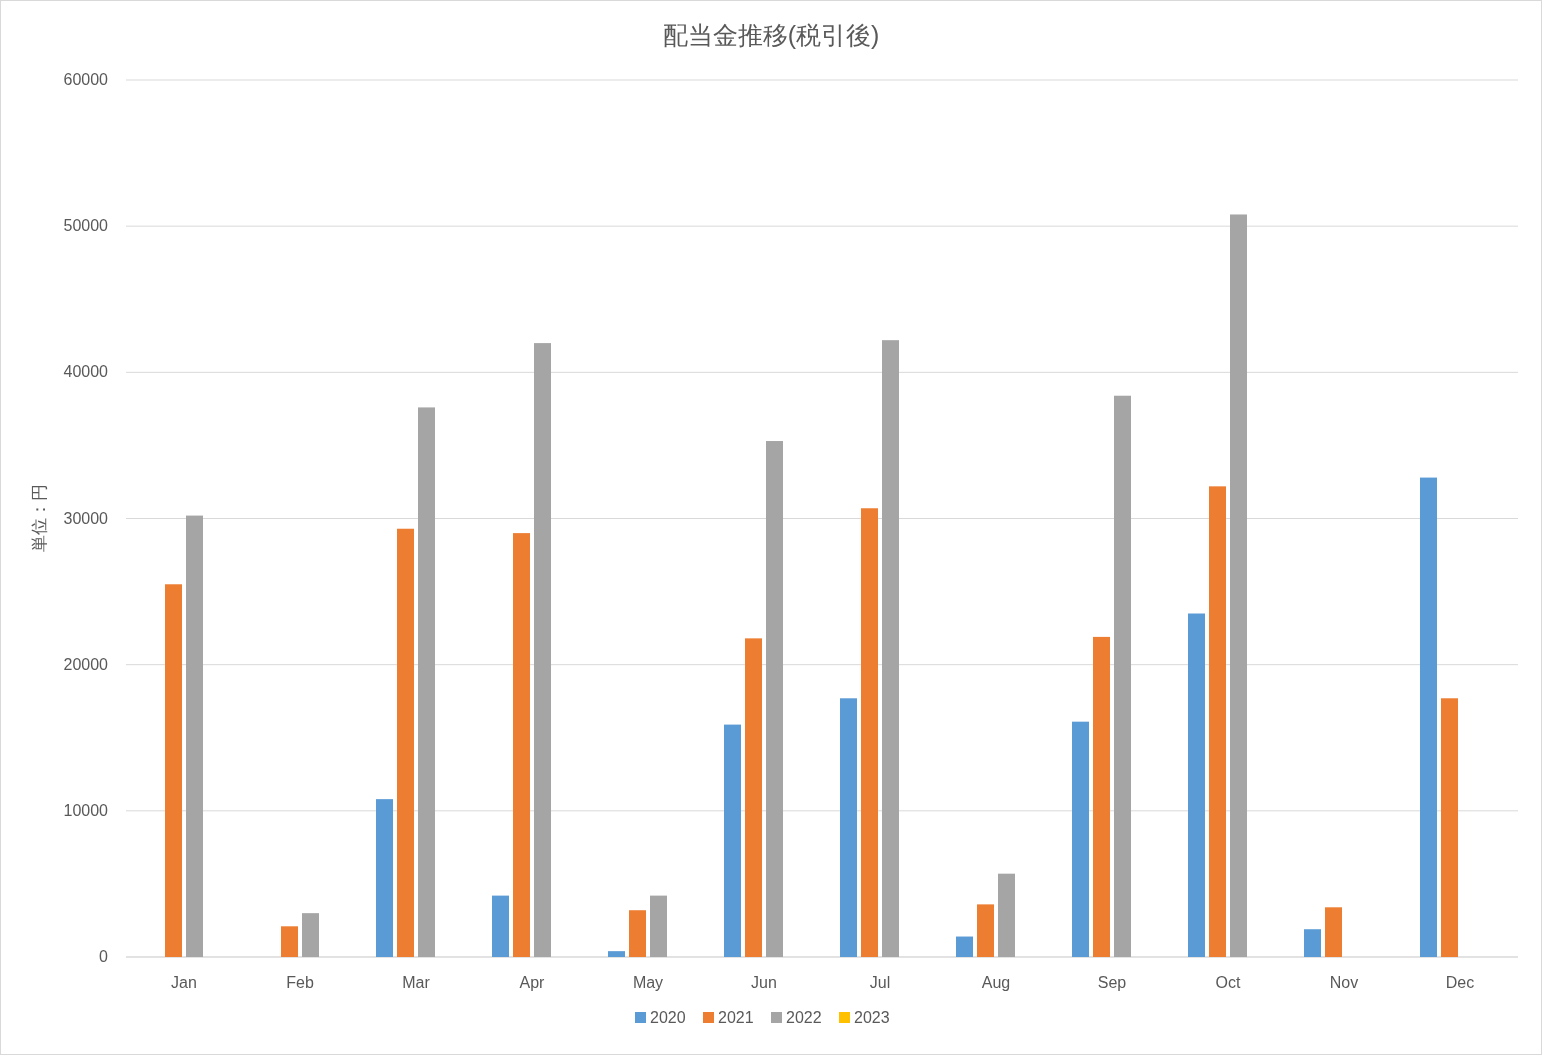 The width and height of the screenshot is (1542, 1055). Describe the element at coordinates (771, 35) in the screenshot. I see `chart-title: 配当金推移(税引後)` at that location.